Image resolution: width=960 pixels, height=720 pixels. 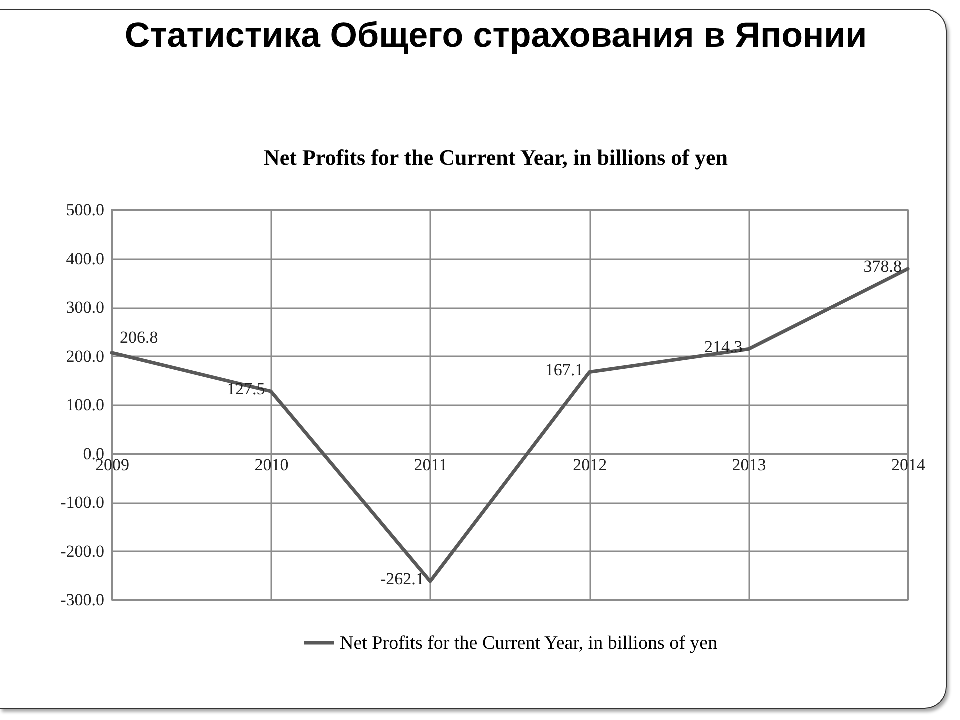 What do you see at coordinates (139, 337) in the screenshot?
I see `data-label: 206.8` at bounding box center [139, 337].